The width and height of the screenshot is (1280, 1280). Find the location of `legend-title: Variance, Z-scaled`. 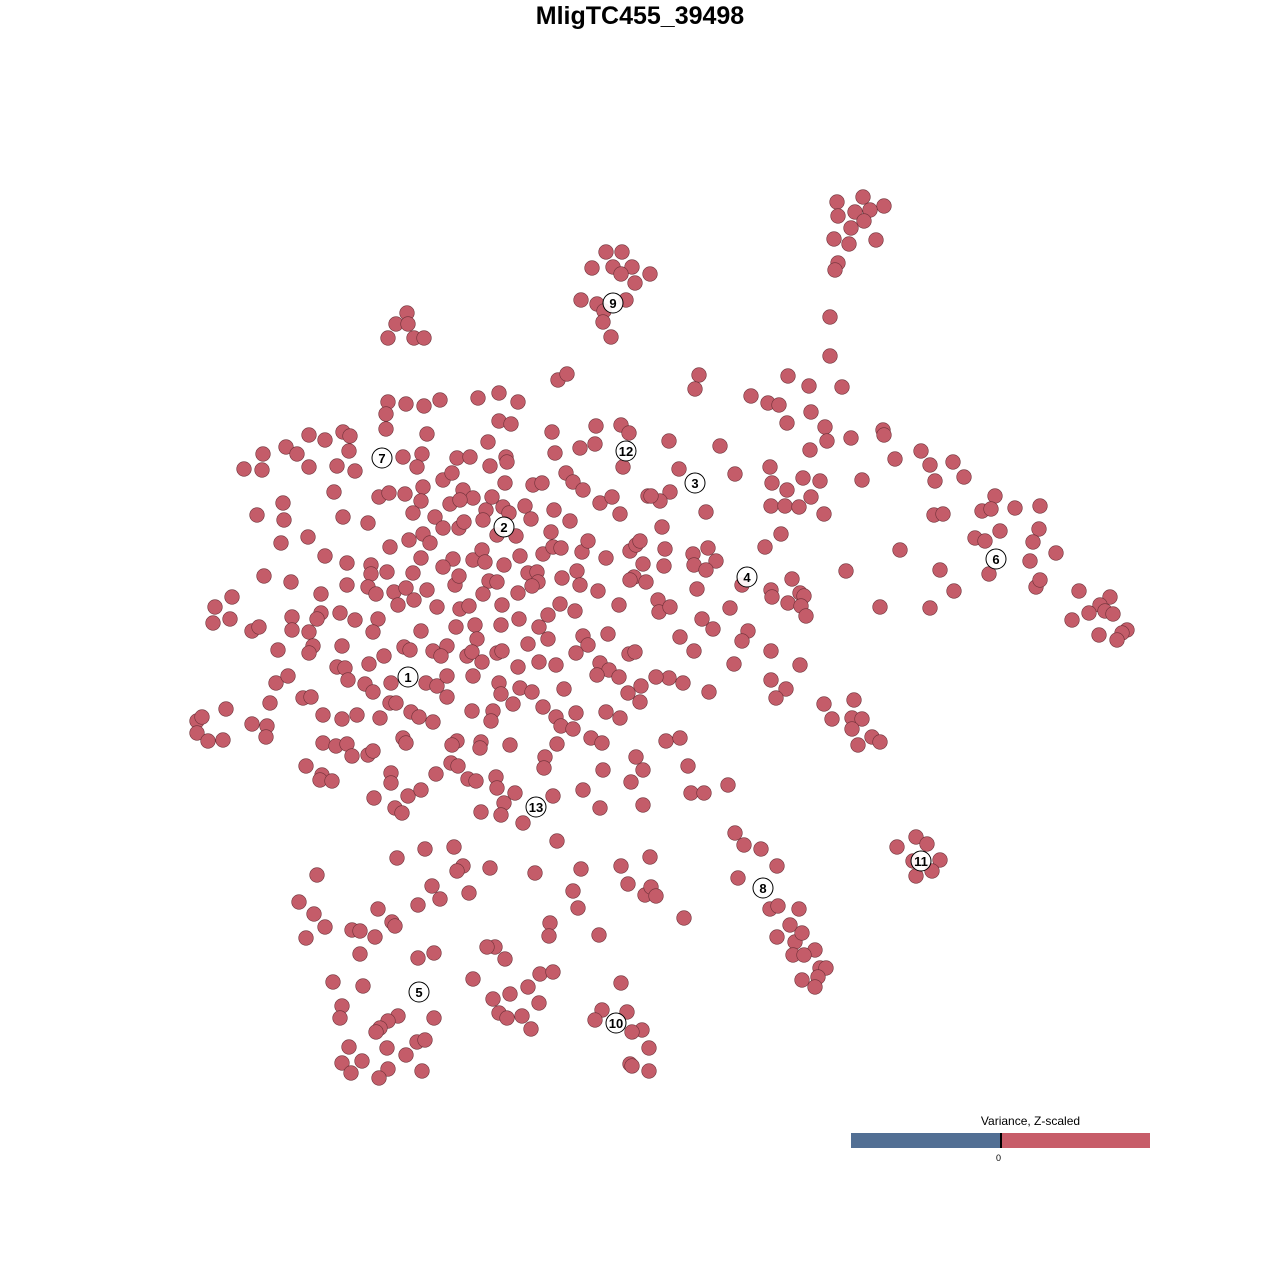

legend-title: Variance, Z-scaled is located at coordinates (1030, 1121).